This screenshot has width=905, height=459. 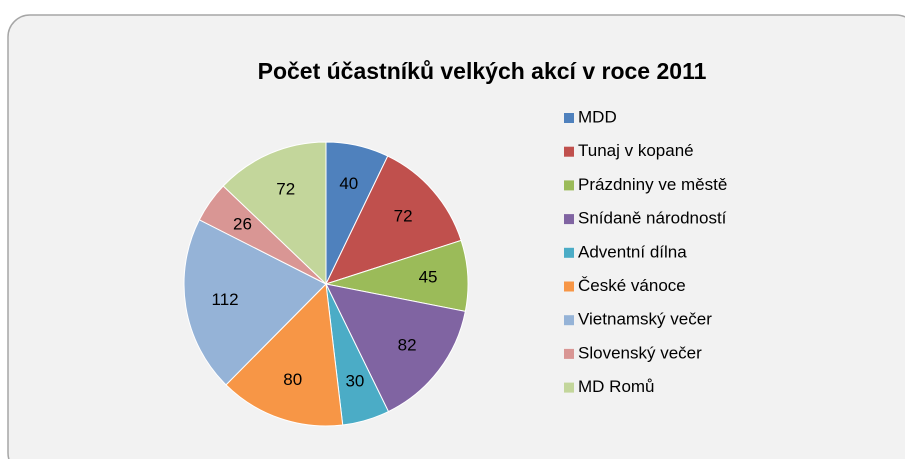 What do you see at coordinates (225, 299) in the screenshot?
I see `data-label: 112` at bounding box center [225, 299].